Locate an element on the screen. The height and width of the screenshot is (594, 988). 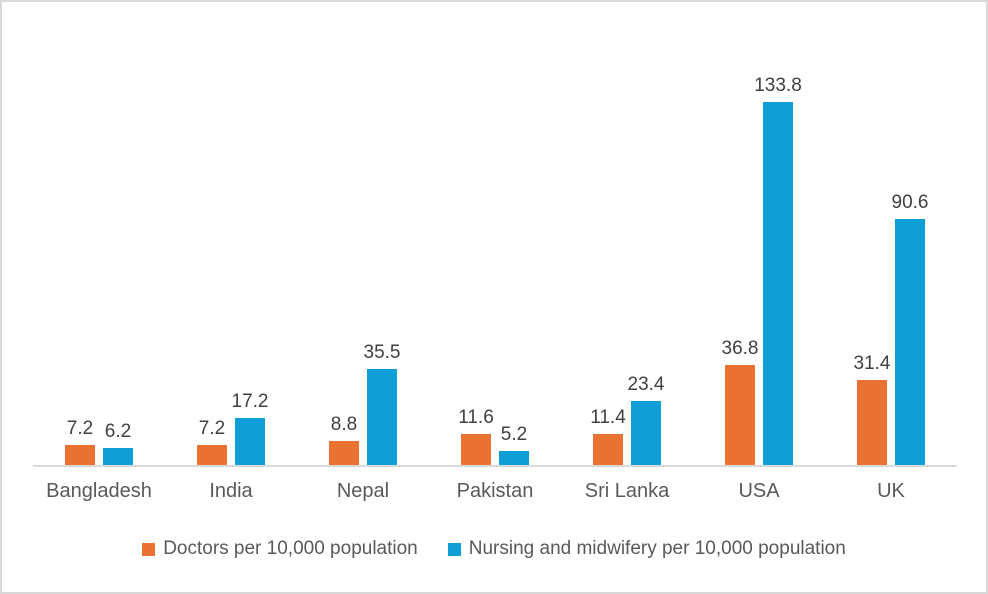
bar-doctors-india is located at coordinates (212, 455).